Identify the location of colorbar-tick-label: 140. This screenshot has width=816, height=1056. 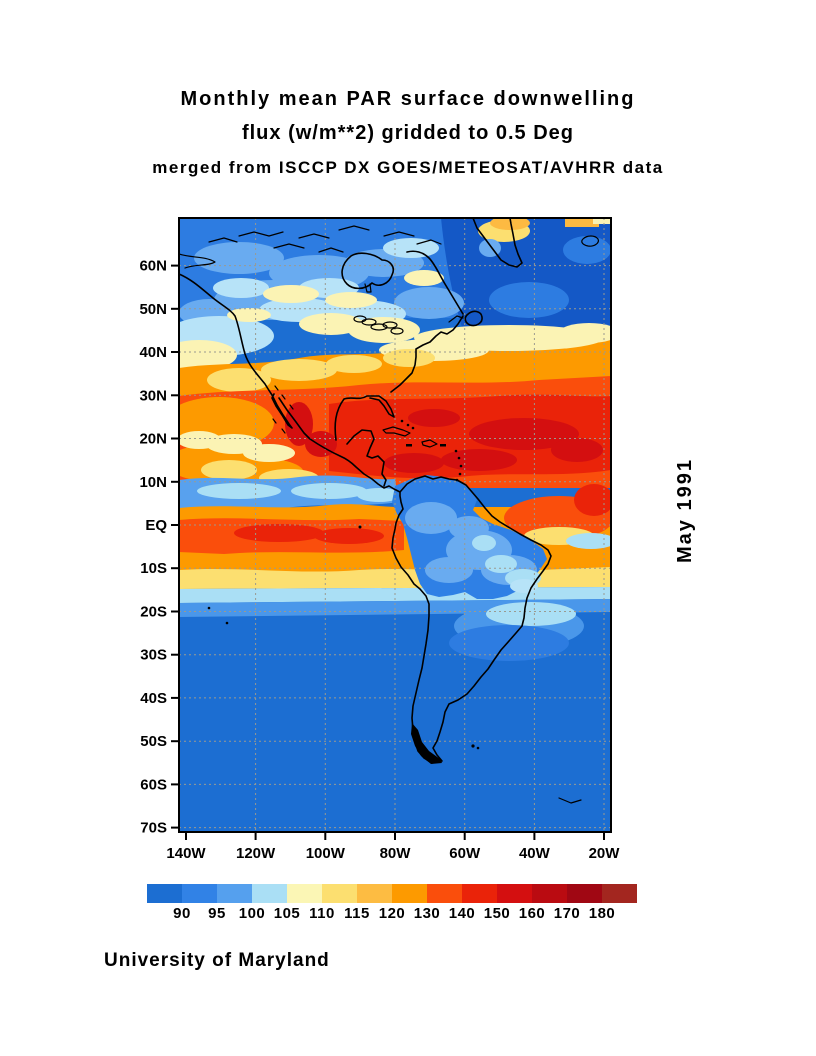
(462, 913).